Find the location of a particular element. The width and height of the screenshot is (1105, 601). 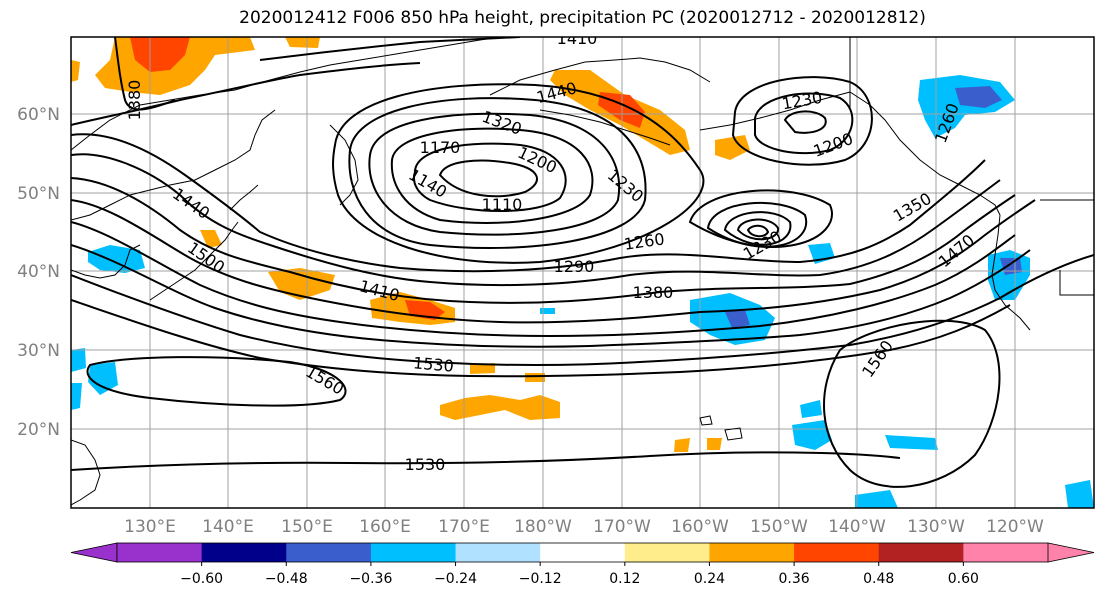

colorbar-tick-label: 0.24 is located at coordinates (709, 579).